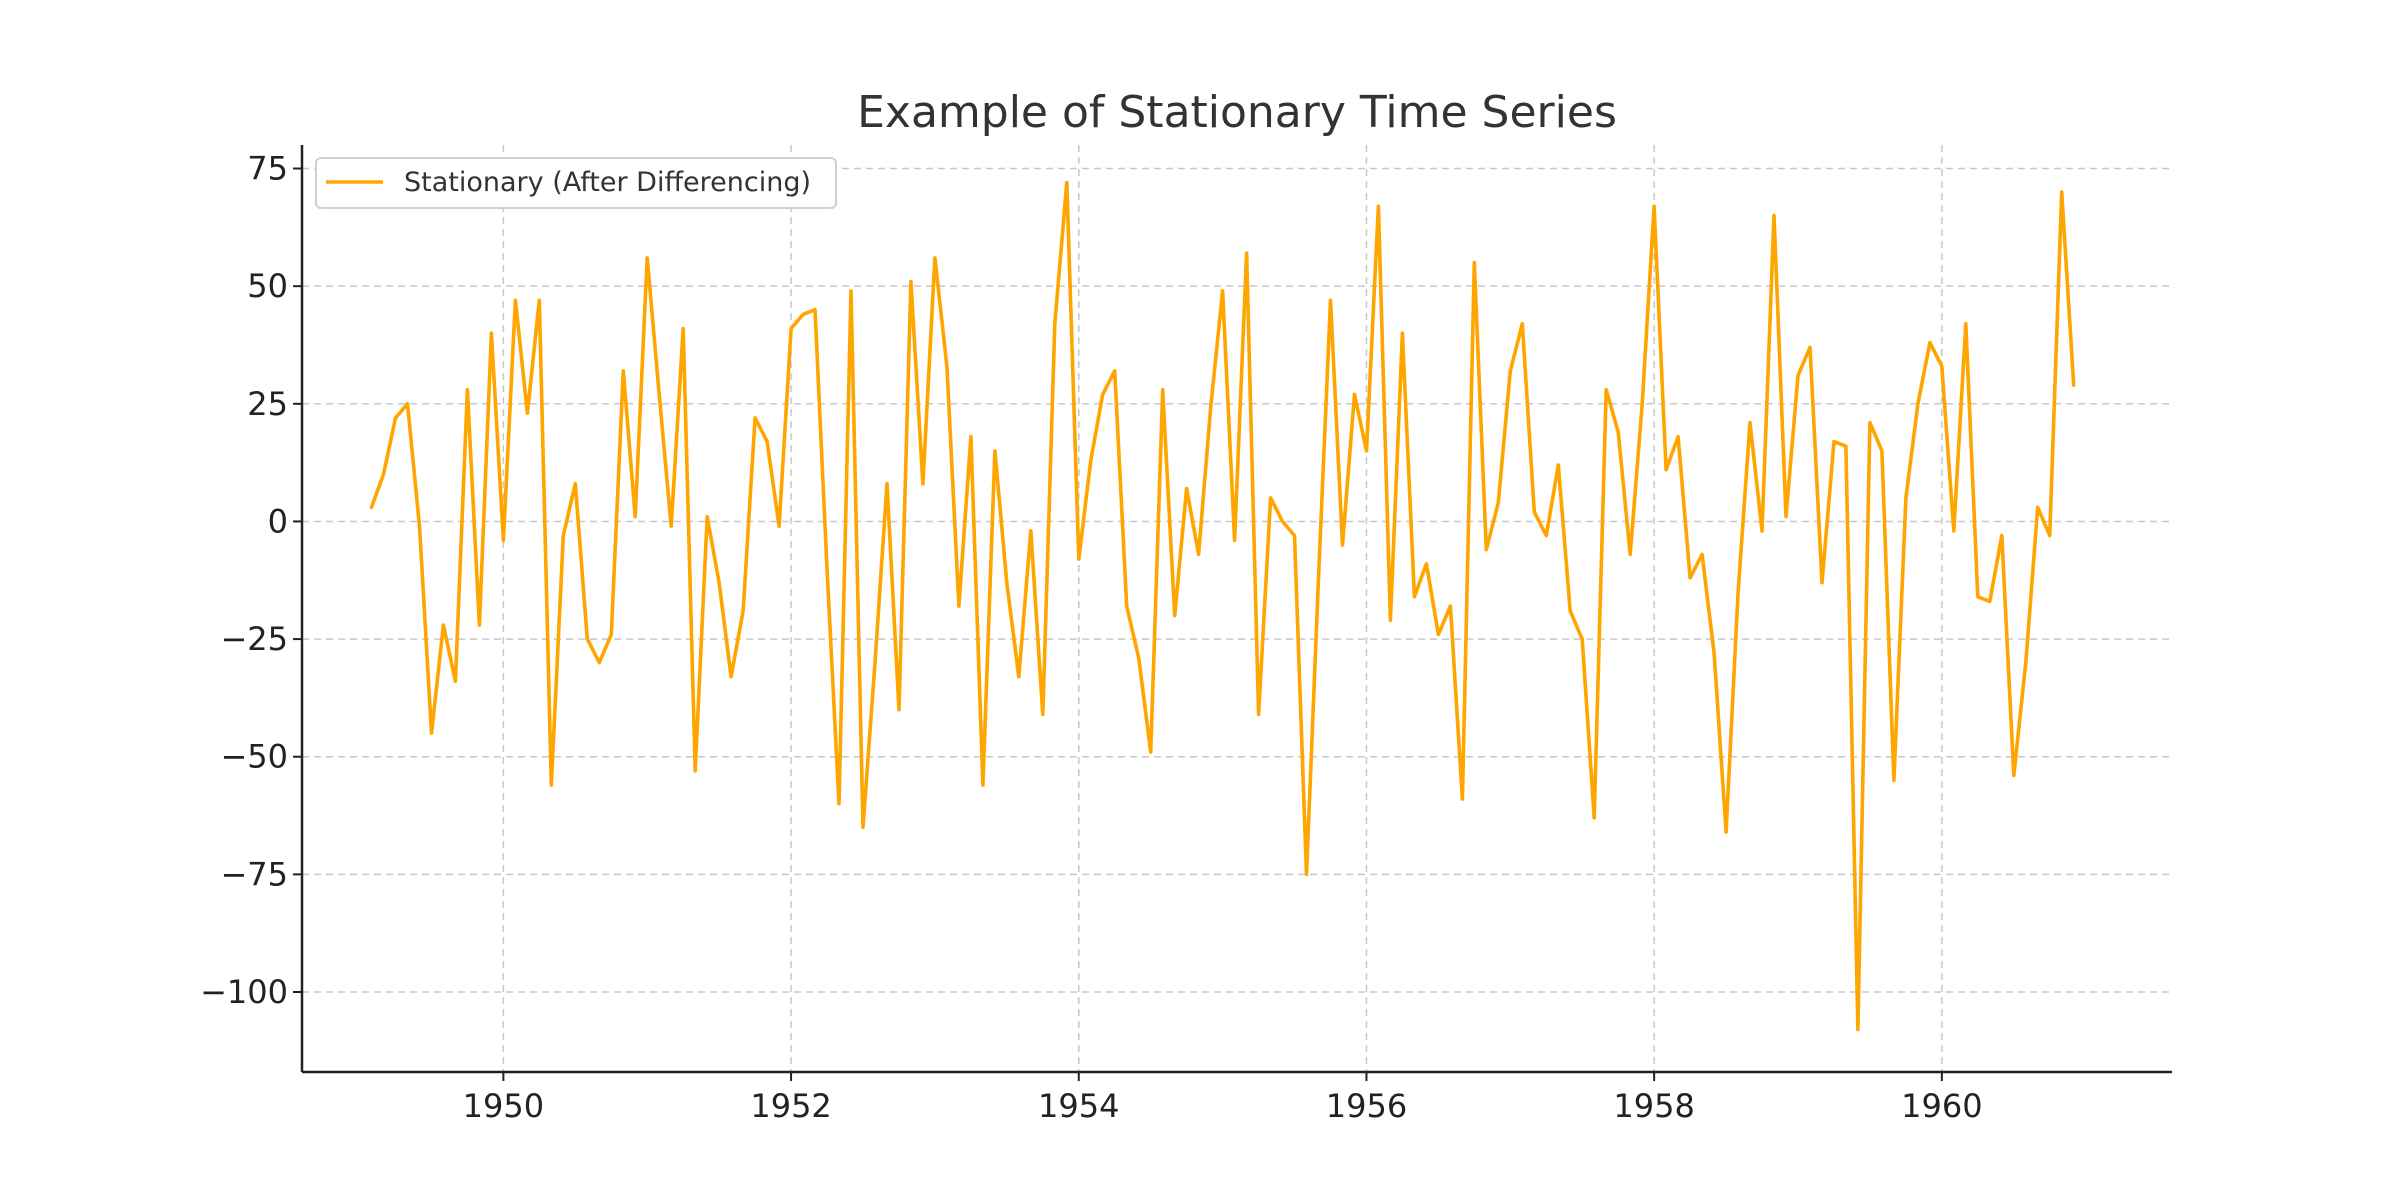 The image size is (2400, 1200). Describe the element at coordinates (254, 757) in the screenshot. I see `y-tick-label: −50` at that location.